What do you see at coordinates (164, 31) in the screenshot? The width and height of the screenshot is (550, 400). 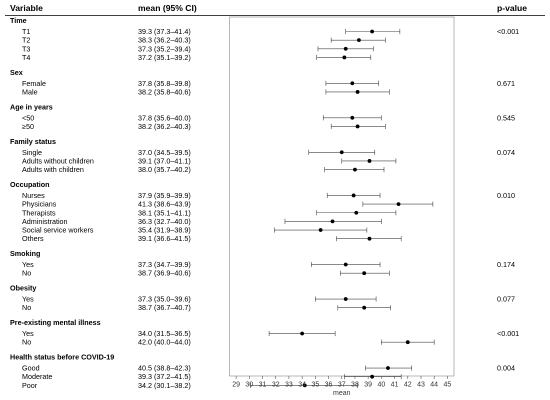 I see `ci-text: 39.3 (37.3–41.4)` at bounding box center [164, 31].